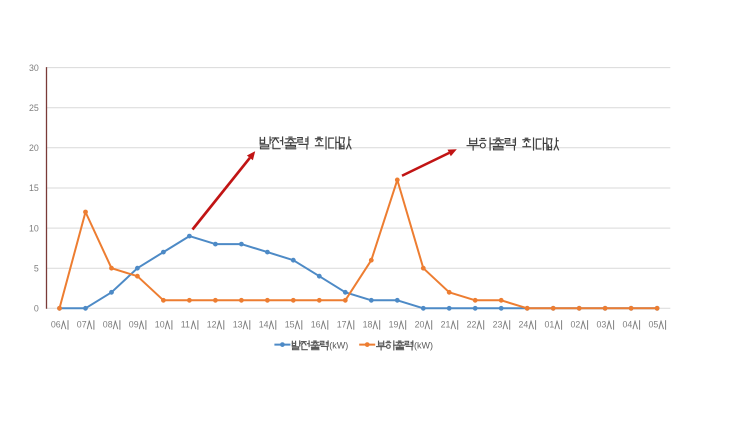  I want to click on svg-text: 07, so click(82, 325).